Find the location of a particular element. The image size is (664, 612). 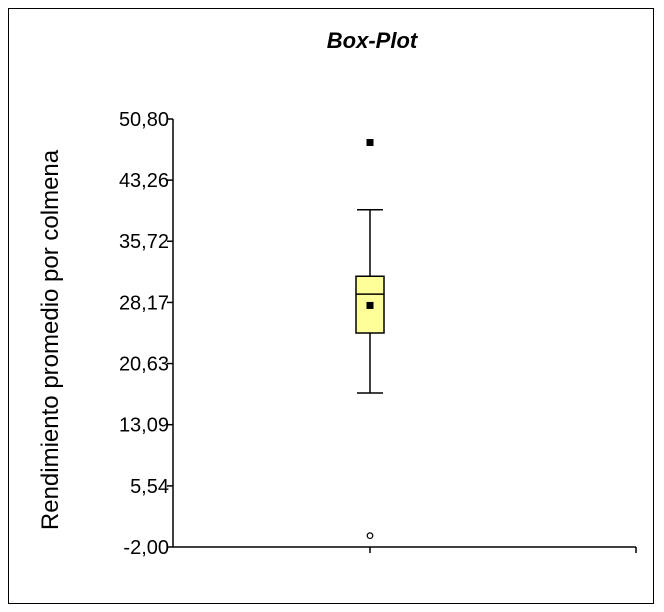

y-tick-label: -2,00 is located at coordinates (146, 548).